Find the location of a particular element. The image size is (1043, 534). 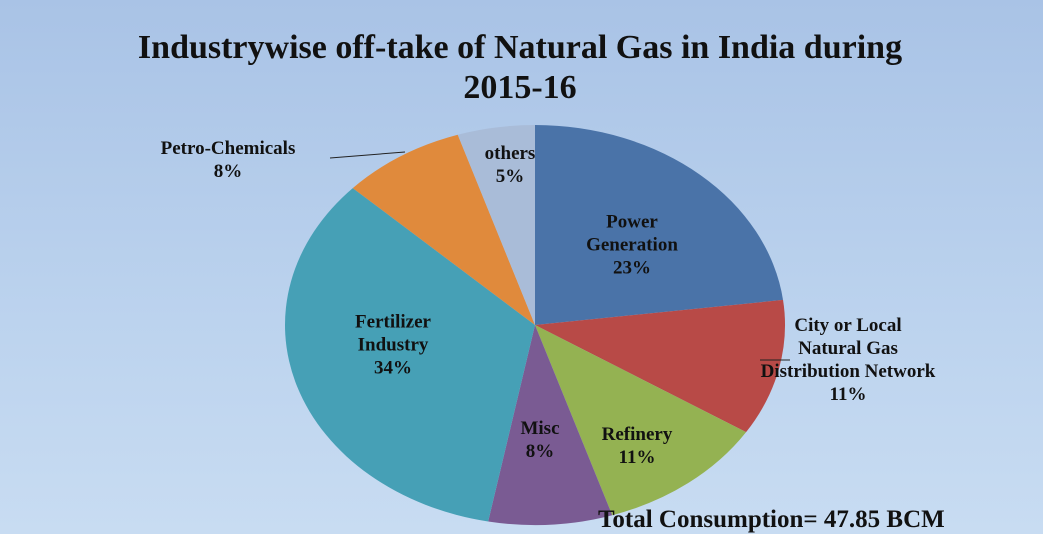

annotation: Total Consumption= 47.85 BCM is located at coordinates (771, 519).